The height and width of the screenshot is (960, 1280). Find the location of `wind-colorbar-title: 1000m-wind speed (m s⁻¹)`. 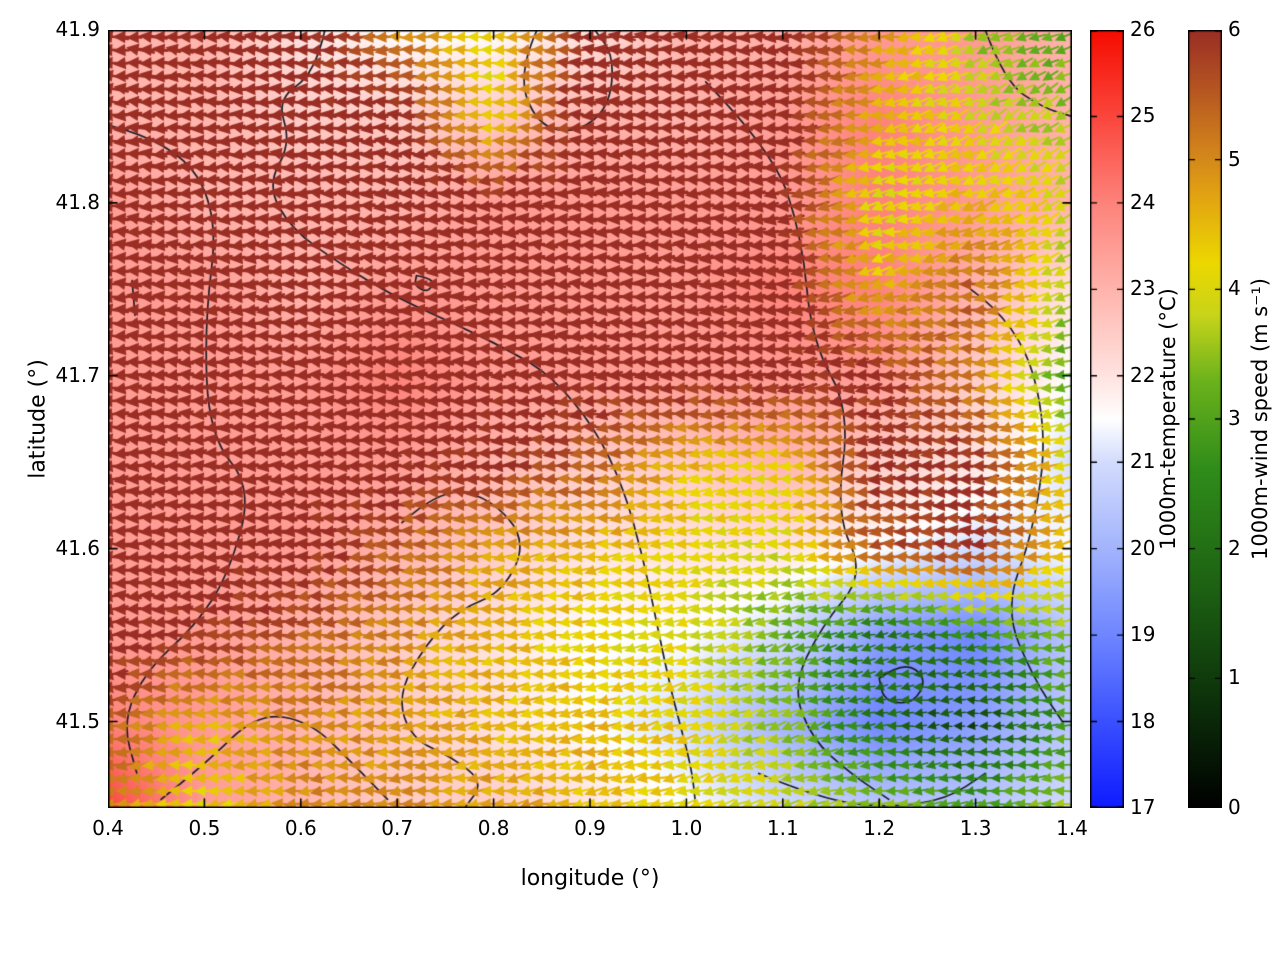

wind-colorbar-title: 1000m-wind speed (m s⁻¹) is located at coordinates (1260, 419).